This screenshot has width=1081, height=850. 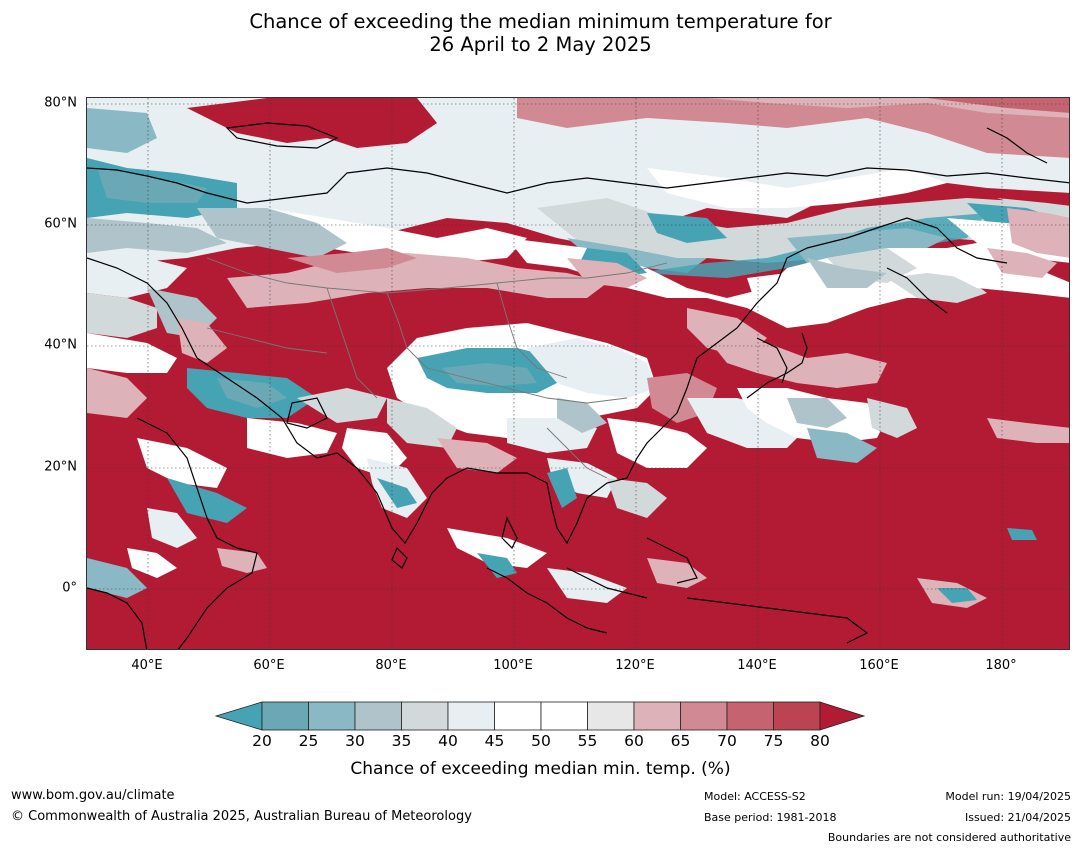 I want to click on colorbar-tick-75: 75, so click(x=773, y=741).